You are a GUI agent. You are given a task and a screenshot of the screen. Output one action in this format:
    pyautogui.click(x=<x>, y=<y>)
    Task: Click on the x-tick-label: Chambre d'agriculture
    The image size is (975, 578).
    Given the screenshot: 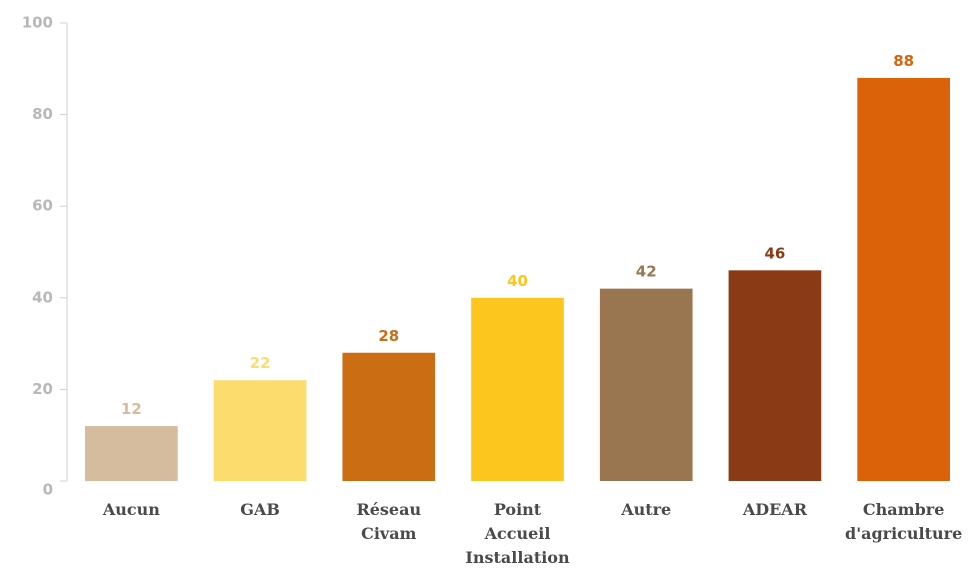 What is the action you would take?
    pyautogui.click(x=903, y=521)
    